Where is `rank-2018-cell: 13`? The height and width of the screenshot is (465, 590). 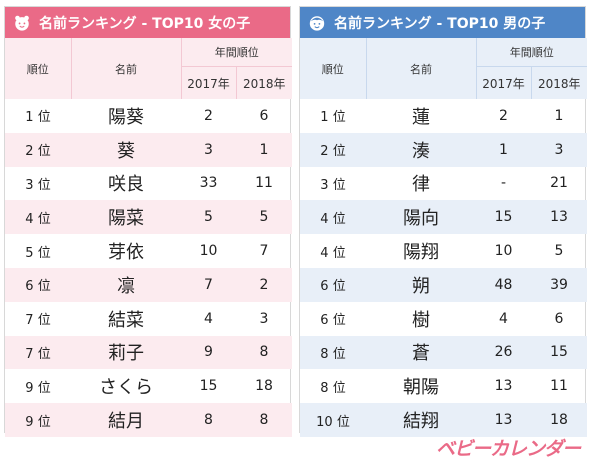 rank-2018-cell: 13 is located at coordinates (559, 217).